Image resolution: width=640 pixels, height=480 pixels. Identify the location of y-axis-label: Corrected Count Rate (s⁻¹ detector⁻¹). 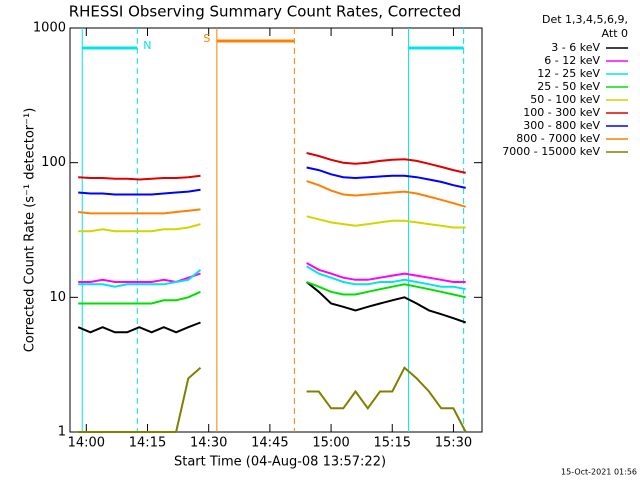
(30, 230).